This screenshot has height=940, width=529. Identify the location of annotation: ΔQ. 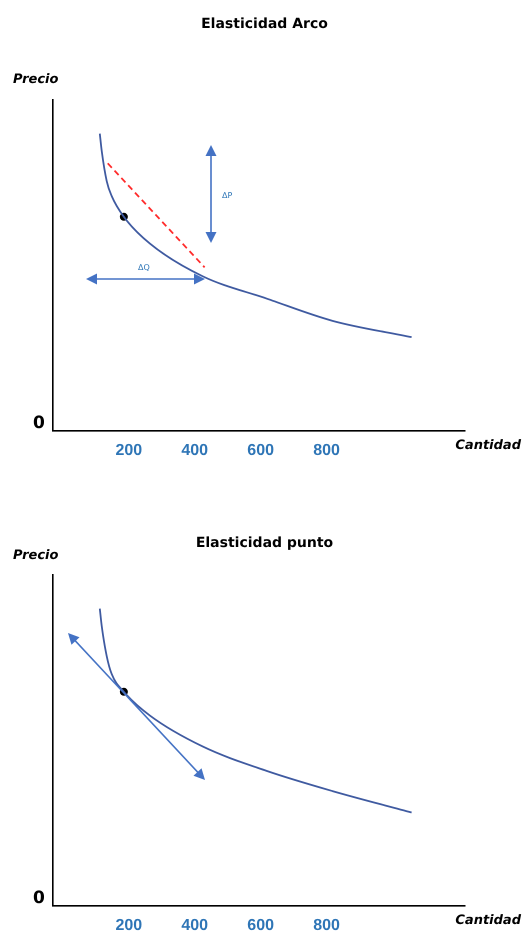
(144, 267).